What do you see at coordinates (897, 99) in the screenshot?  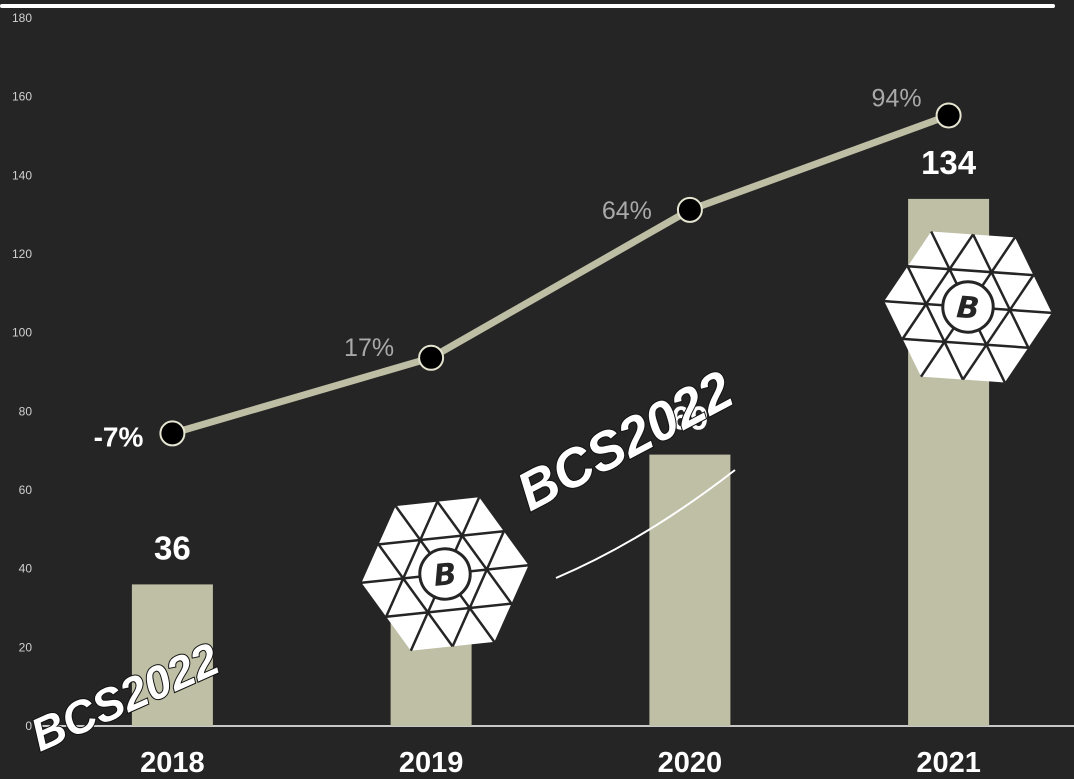 I see `growth-label: 94%` at bounding box center [897, 99].